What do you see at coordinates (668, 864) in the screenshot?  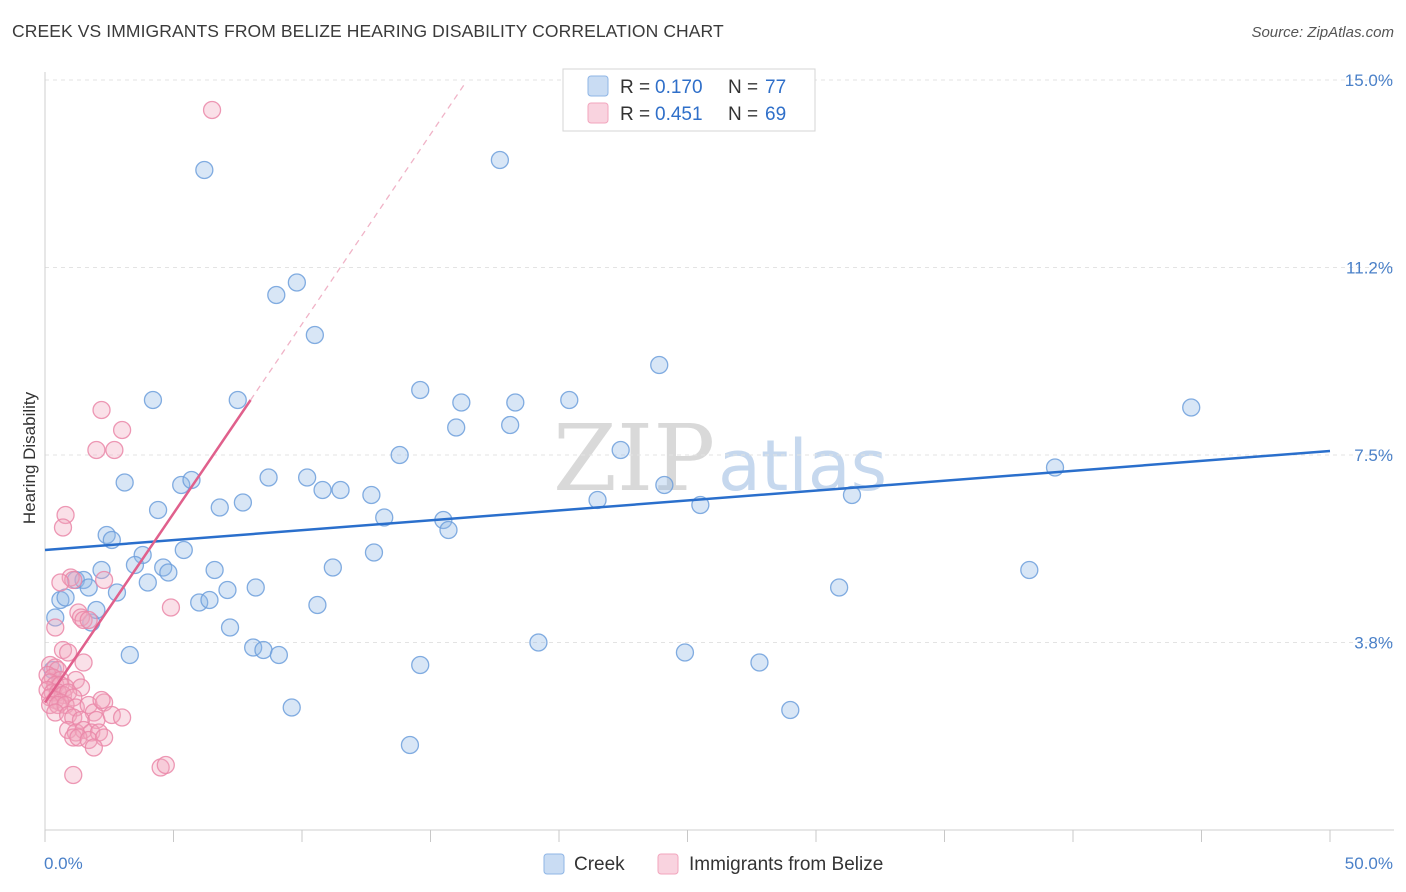 I see `legend-swatch-belize` at bounding box center [668, 864].